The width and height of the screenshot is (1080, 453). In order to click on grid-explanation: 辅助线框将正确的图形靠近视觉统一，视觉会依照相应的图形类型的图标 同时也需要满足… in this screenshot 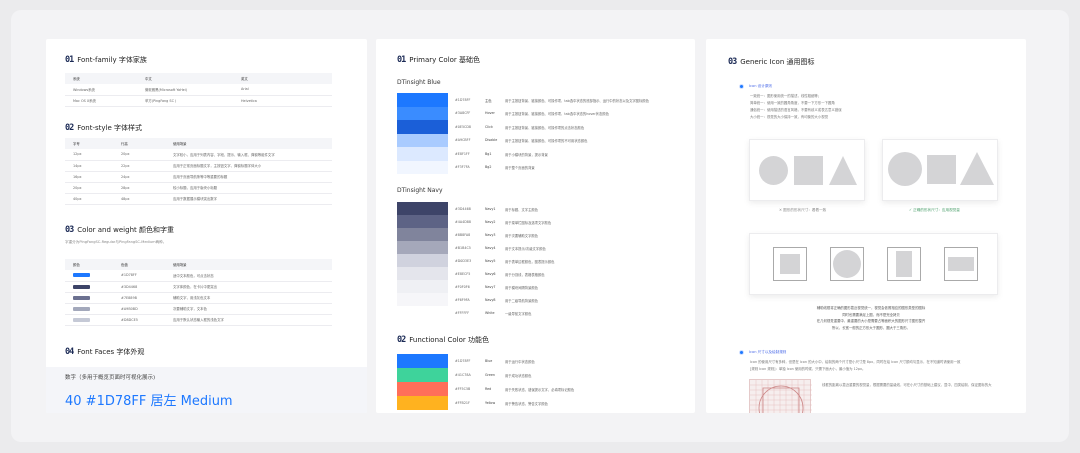, I will do `click(871, 318)`.